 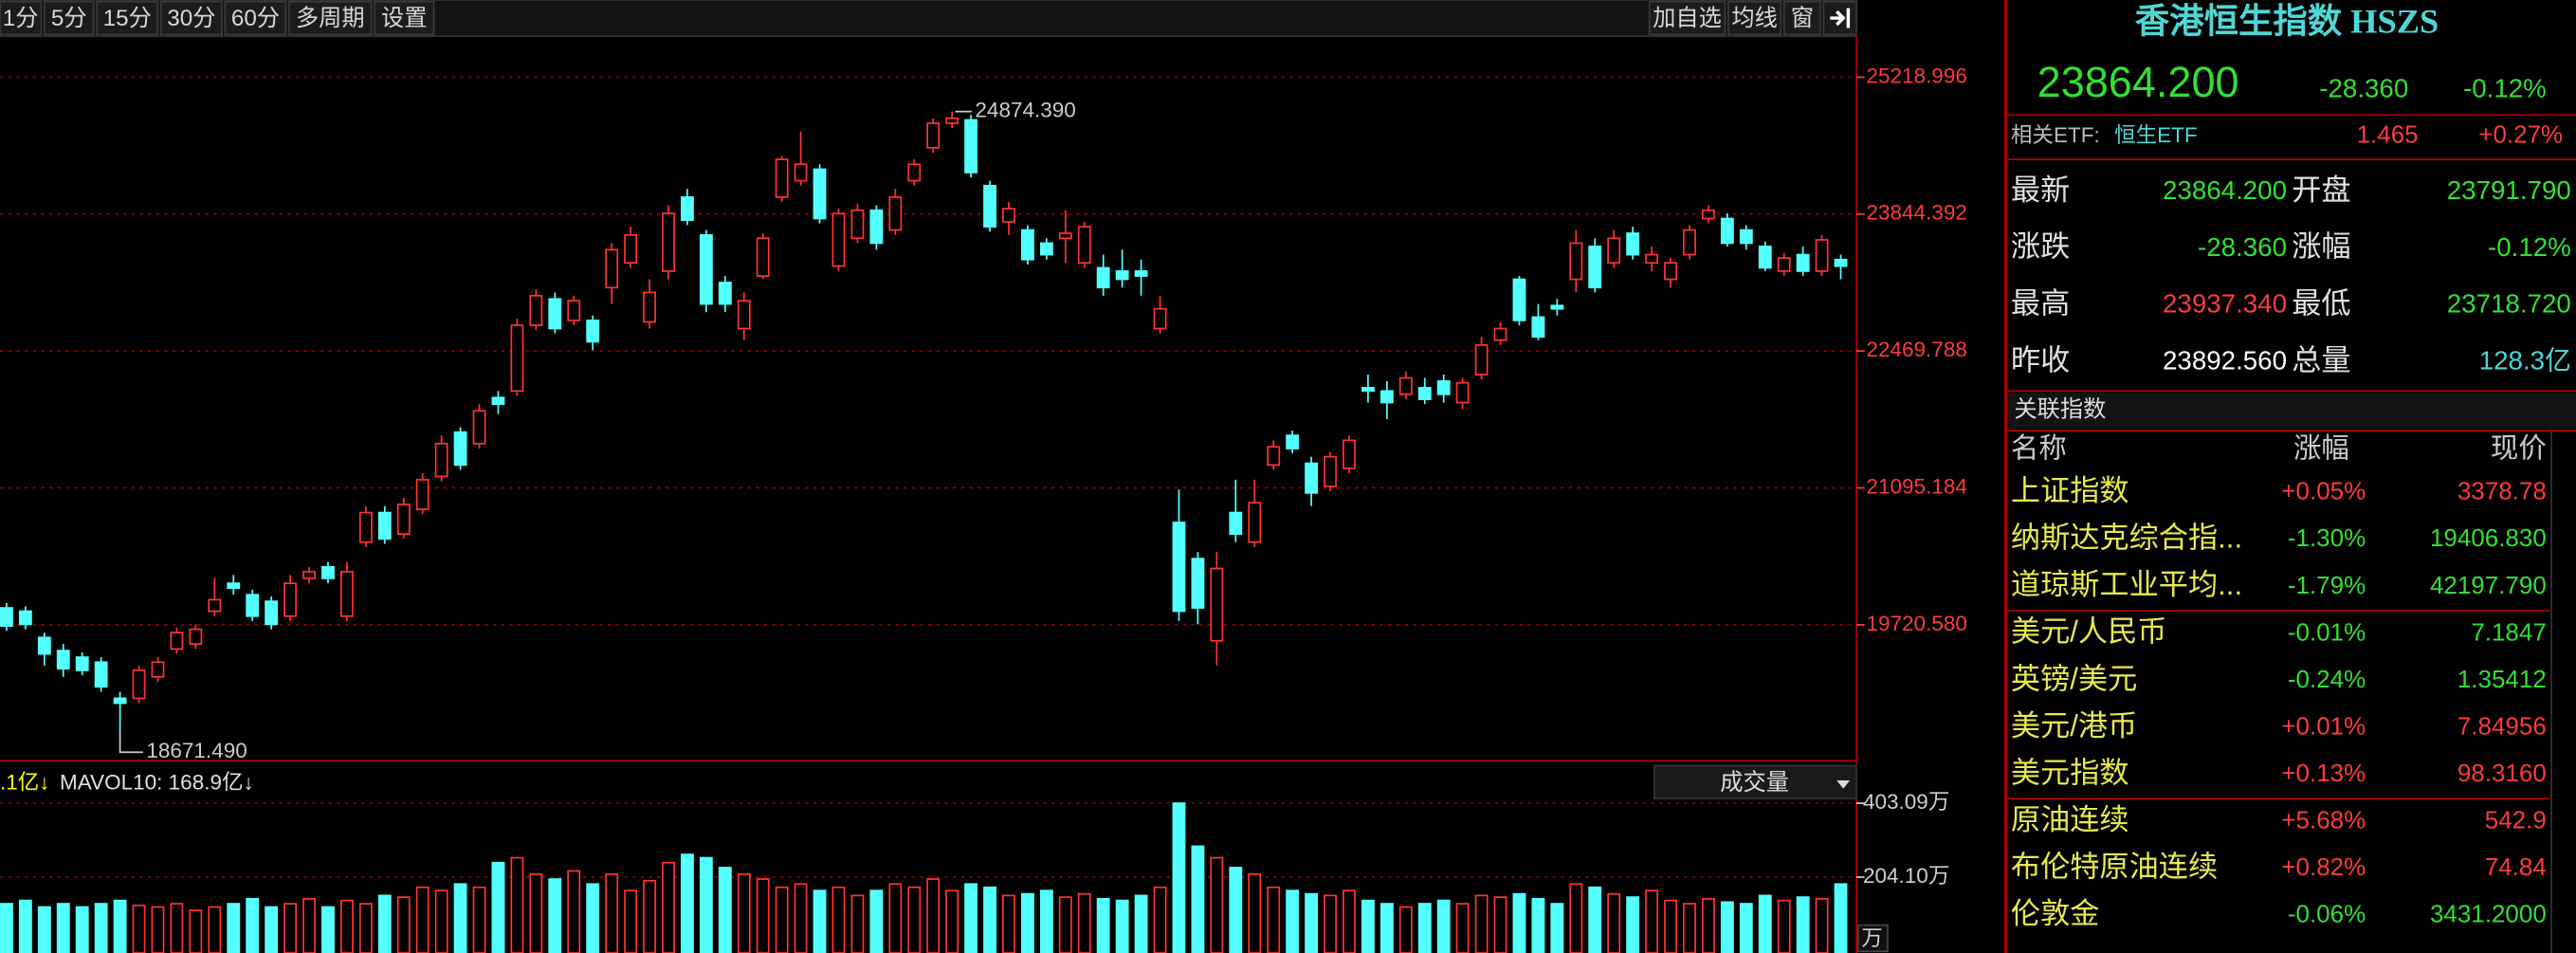 I want to click on related-name: 上证指数, so click(x=2070, y=490).